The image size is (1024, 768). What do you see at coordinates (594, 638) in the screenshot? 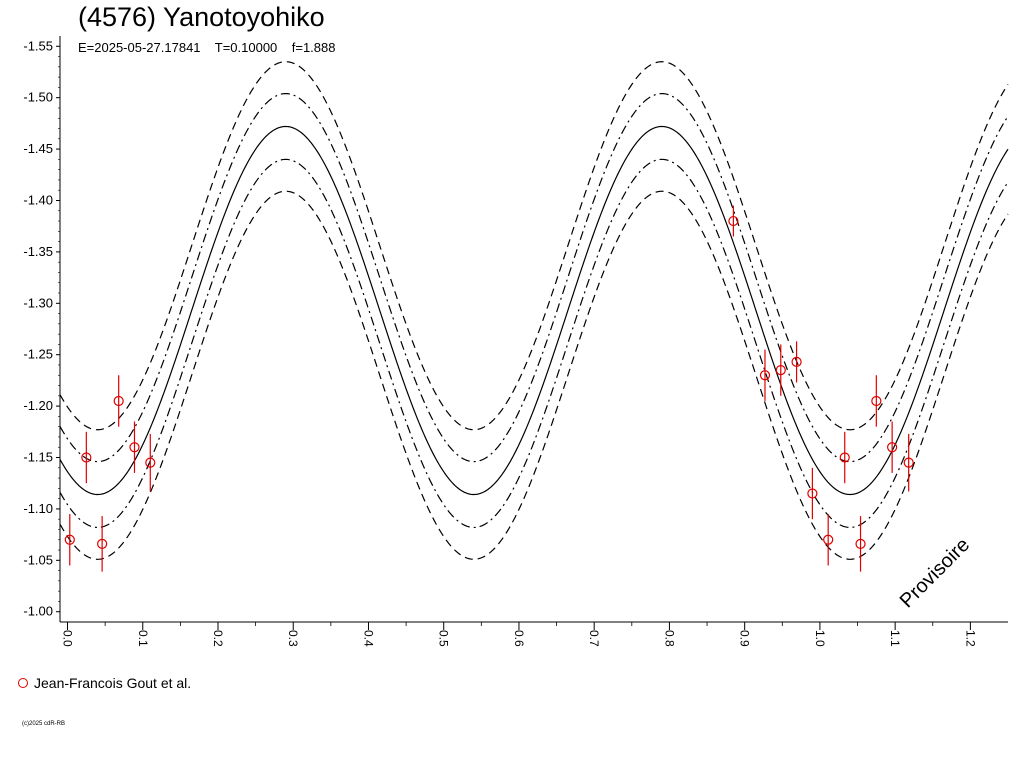
I see `x-tick-label: 0.7` at bounding box center [594, 638].